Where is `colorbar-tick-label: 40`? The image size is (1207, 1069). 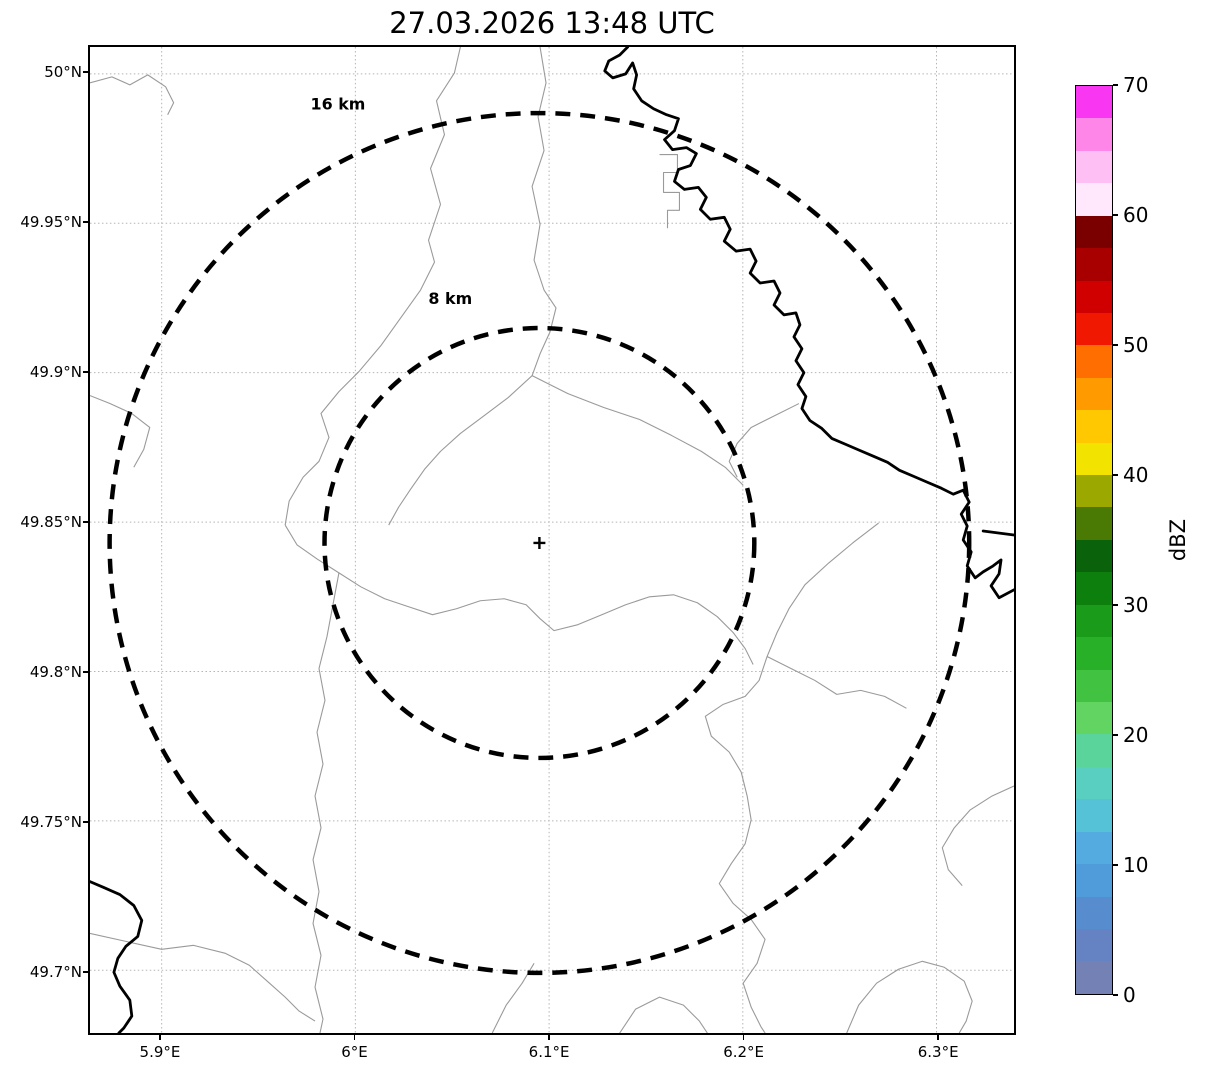 colorbar-tick-label: 40 is located at coordinates (1136, 475).